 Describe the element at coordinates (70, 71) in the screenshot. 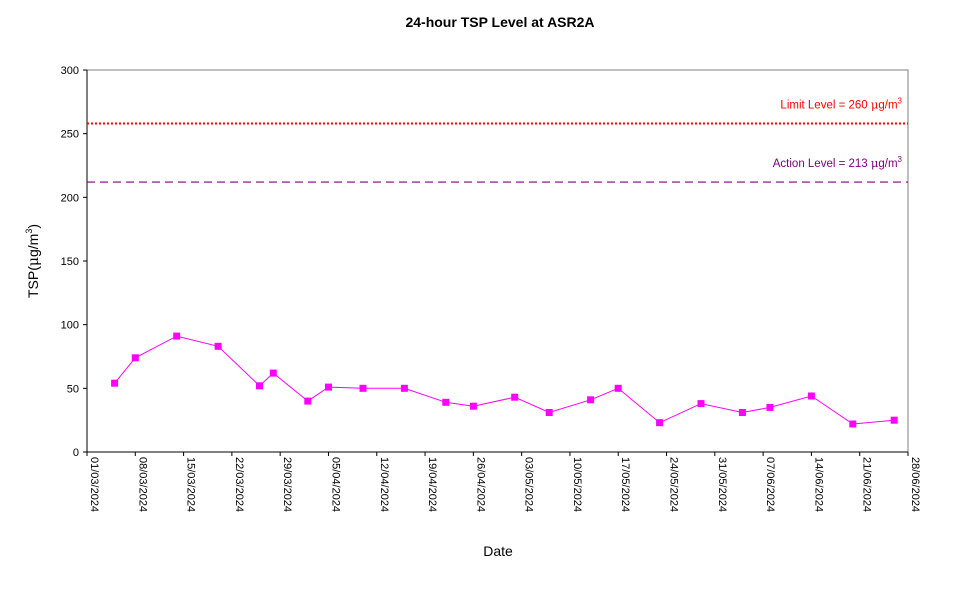

I see `y-tick-label: 300` at that location.